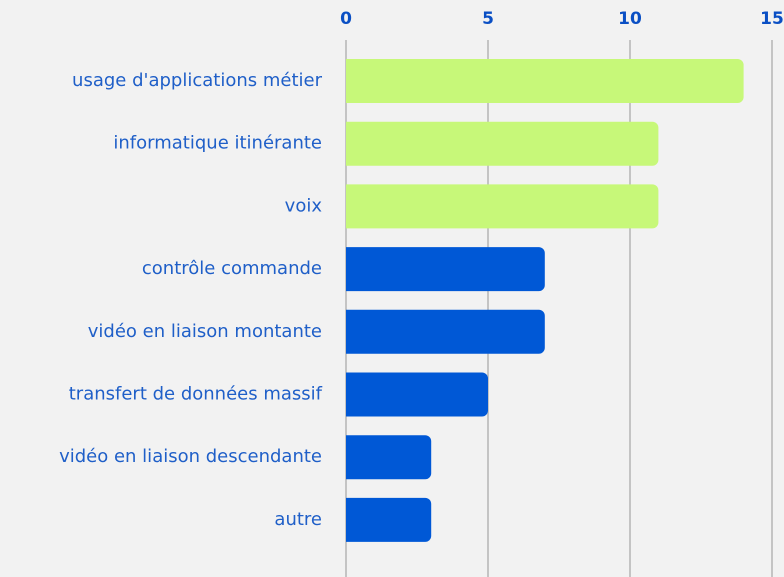 The image size is (784, 577). What do you see at coordinates (197, 80) in the screenshot?
I see `y-tick-label: usage d'applications métier` at bounding box center [197, 80].